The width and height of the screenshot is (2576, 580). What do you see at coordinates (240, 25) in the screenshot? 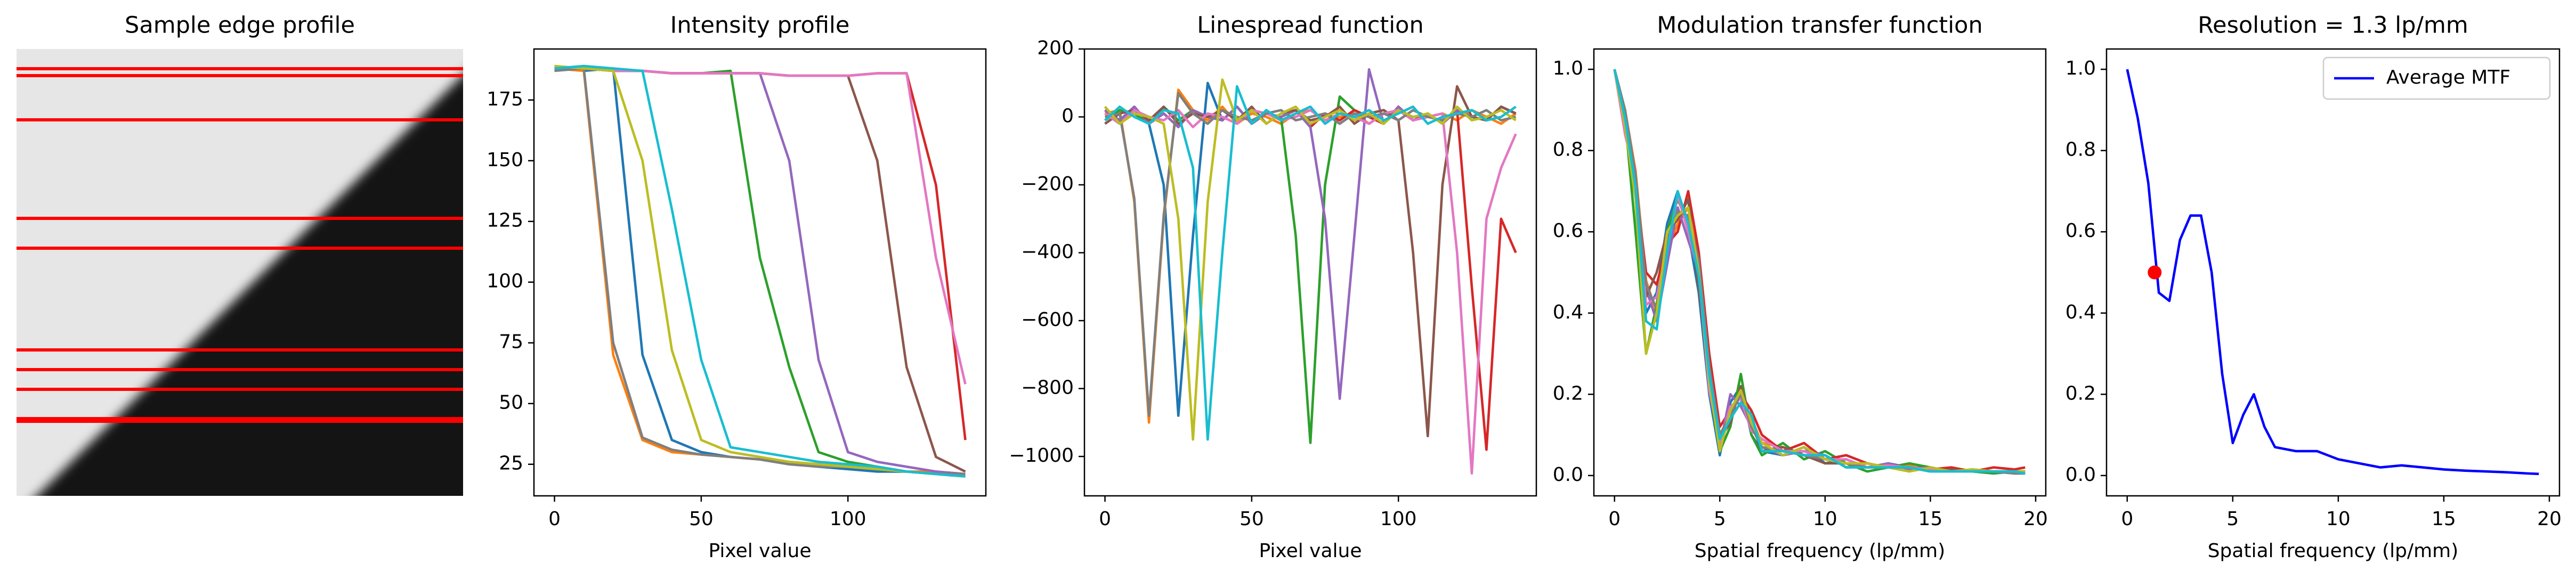
I see `panel-title: Sample edge profile` at bounding box center [240, 25].